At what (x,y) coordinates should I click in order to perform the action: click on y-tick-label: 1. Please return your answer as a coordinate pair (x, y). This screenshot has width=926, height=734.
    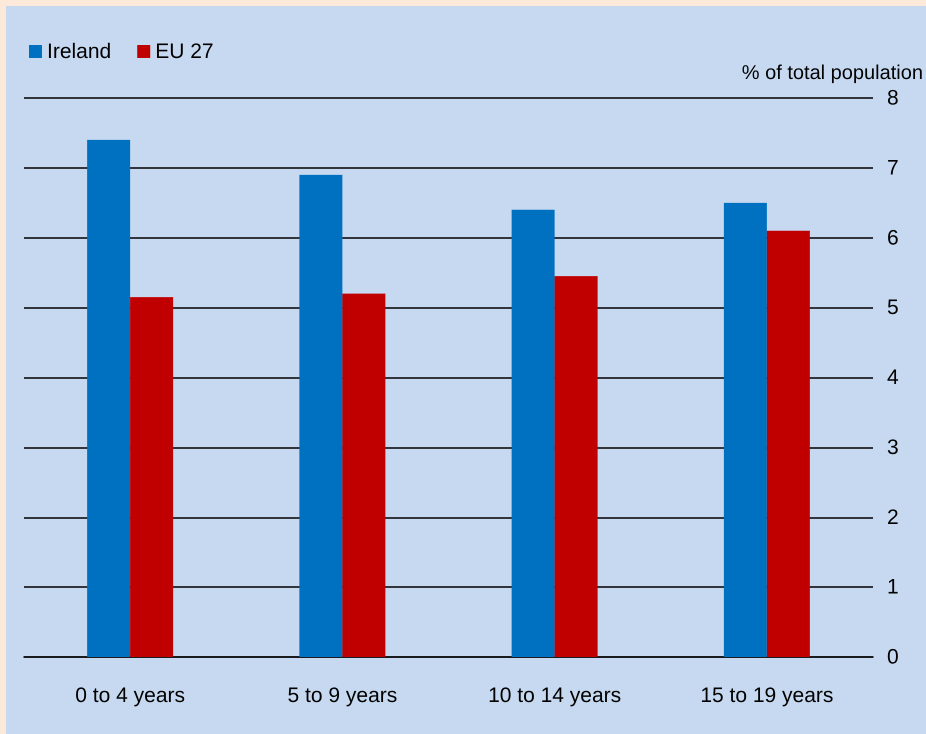
    Looking at the image, I should click on (893, 587).